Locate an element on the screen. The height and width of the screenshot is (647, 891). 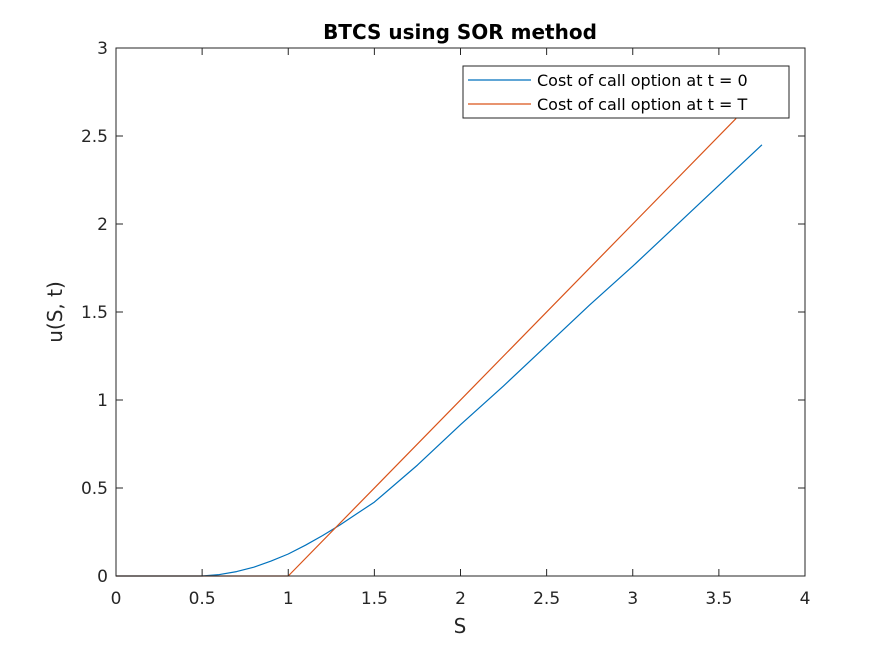
x-tick-label: 3 is located at coordinates (632, 599).